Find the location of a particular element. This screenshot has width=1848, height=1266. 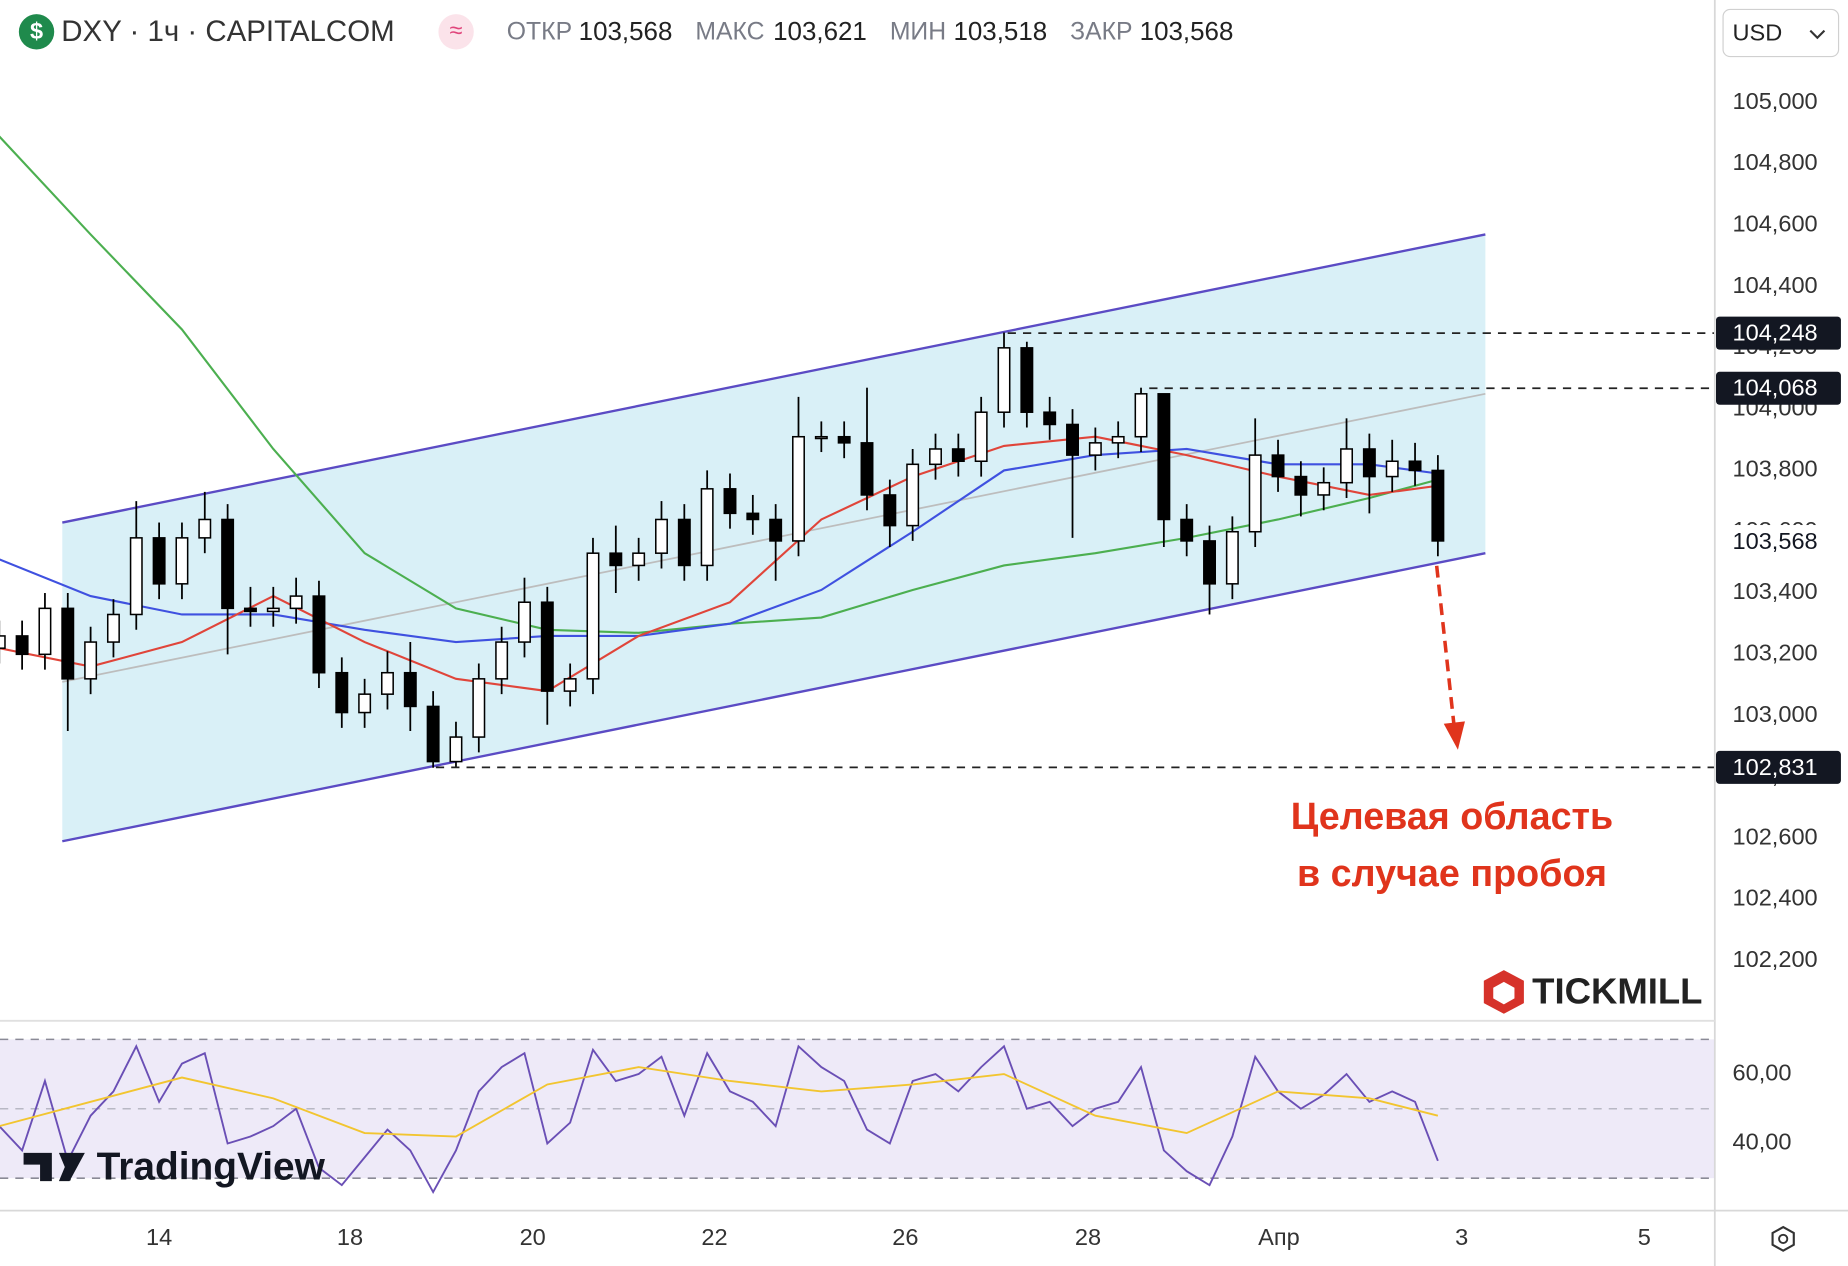

status-icon is located at coordinates (456, 32).